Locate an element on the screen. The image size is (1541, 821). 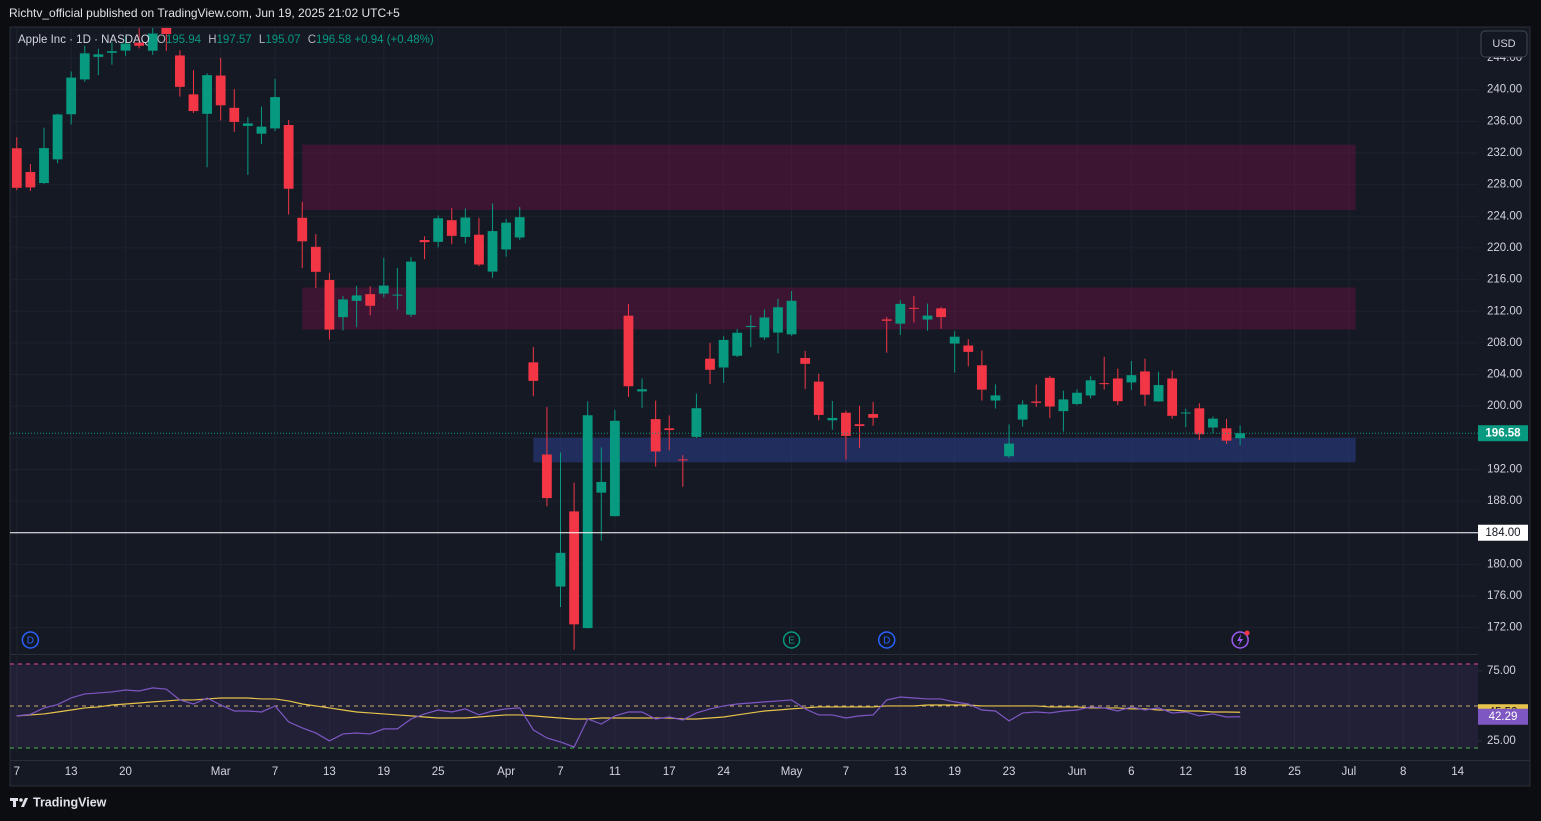
rsi-tick-label: 25.00 is located at coordinates (1501, 741).